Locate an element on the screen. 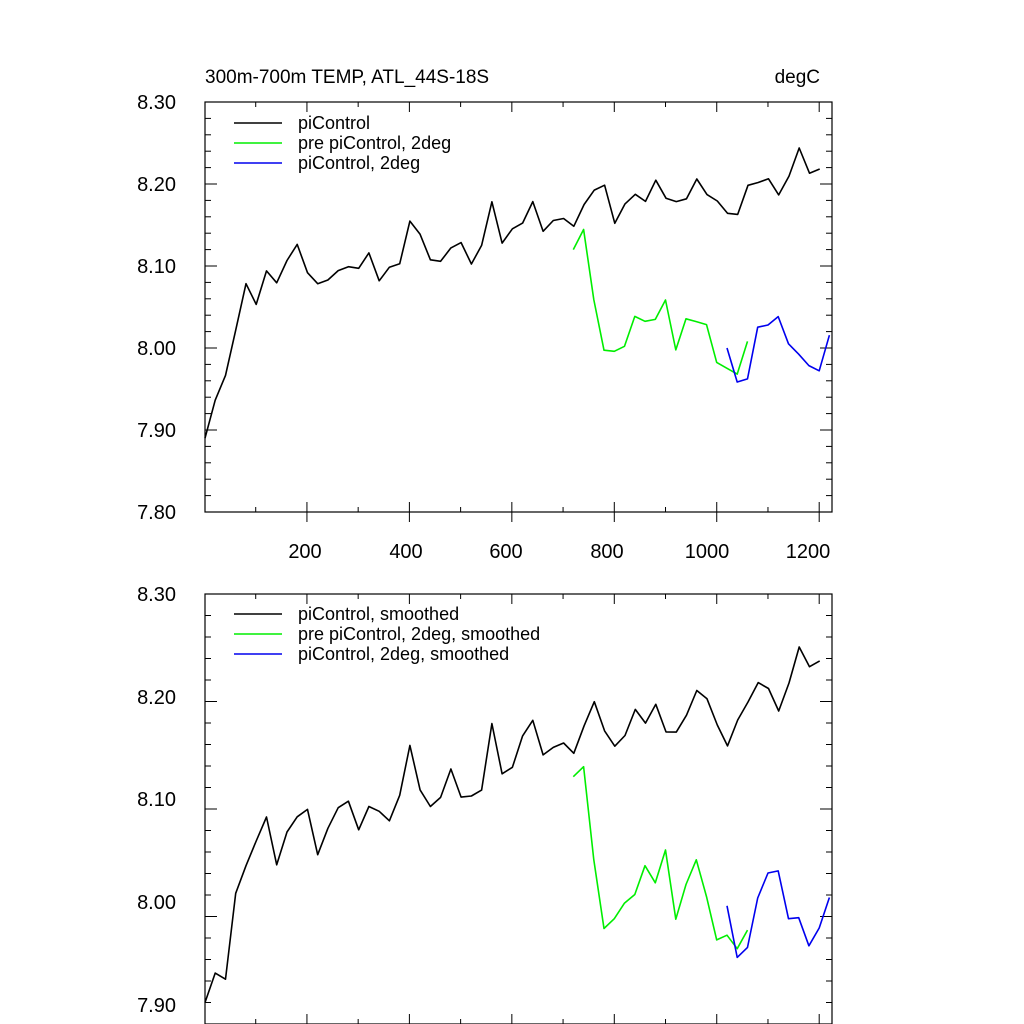 The image size is (1024, 1024). x-tick-label: 400 is located at coordinates (405, 552).